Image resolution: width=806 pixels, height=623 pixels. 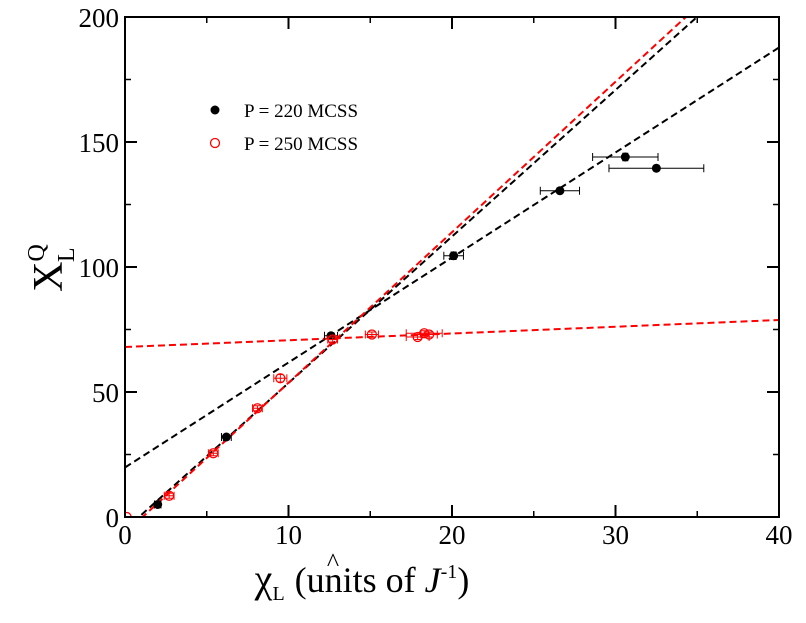 I want to click on y-tick-label: 50, so click(x=105, y=393).